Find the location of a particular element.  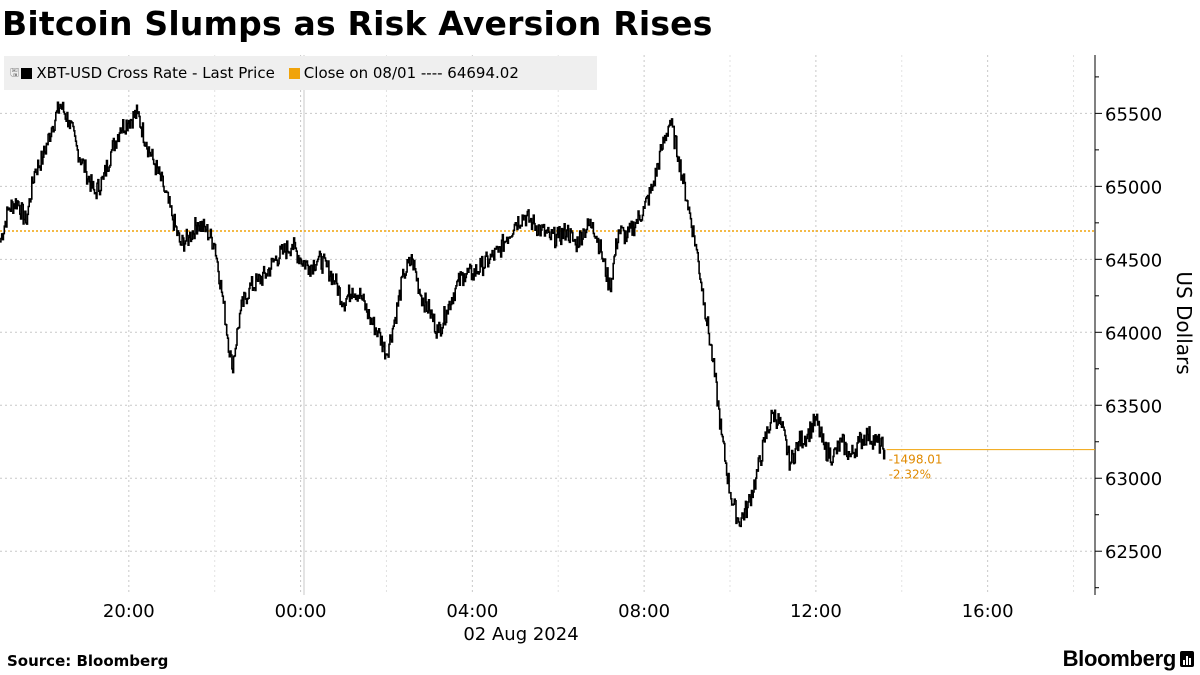

x-tick-label: 00:00 is located at coordinates (301, 611).